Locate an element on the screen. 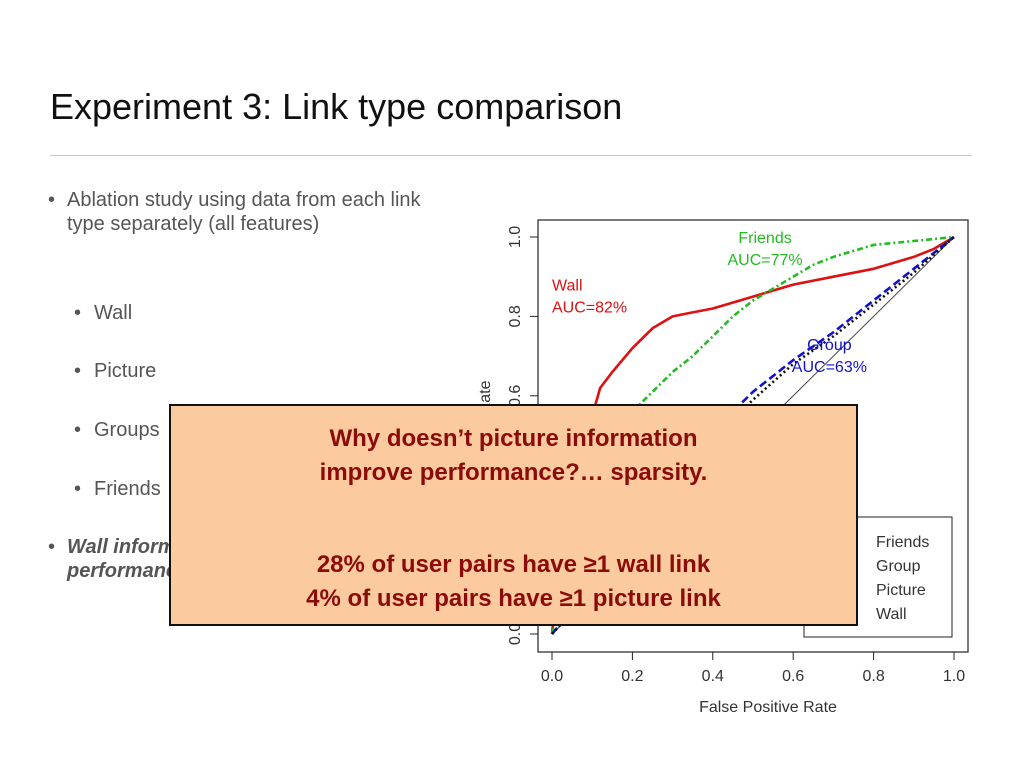  annotation-name-wall: Wall is located at coordinates (567, 285).